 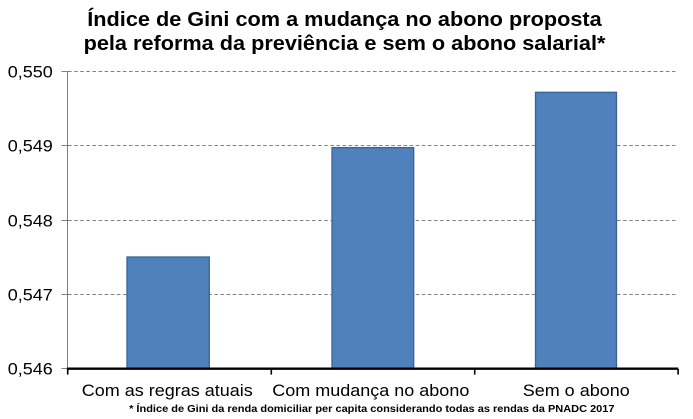 What do you see at coordinates (30, 145) in the screenshot?
I see `svg-text: 0,549` at bounding box center [30, 145].